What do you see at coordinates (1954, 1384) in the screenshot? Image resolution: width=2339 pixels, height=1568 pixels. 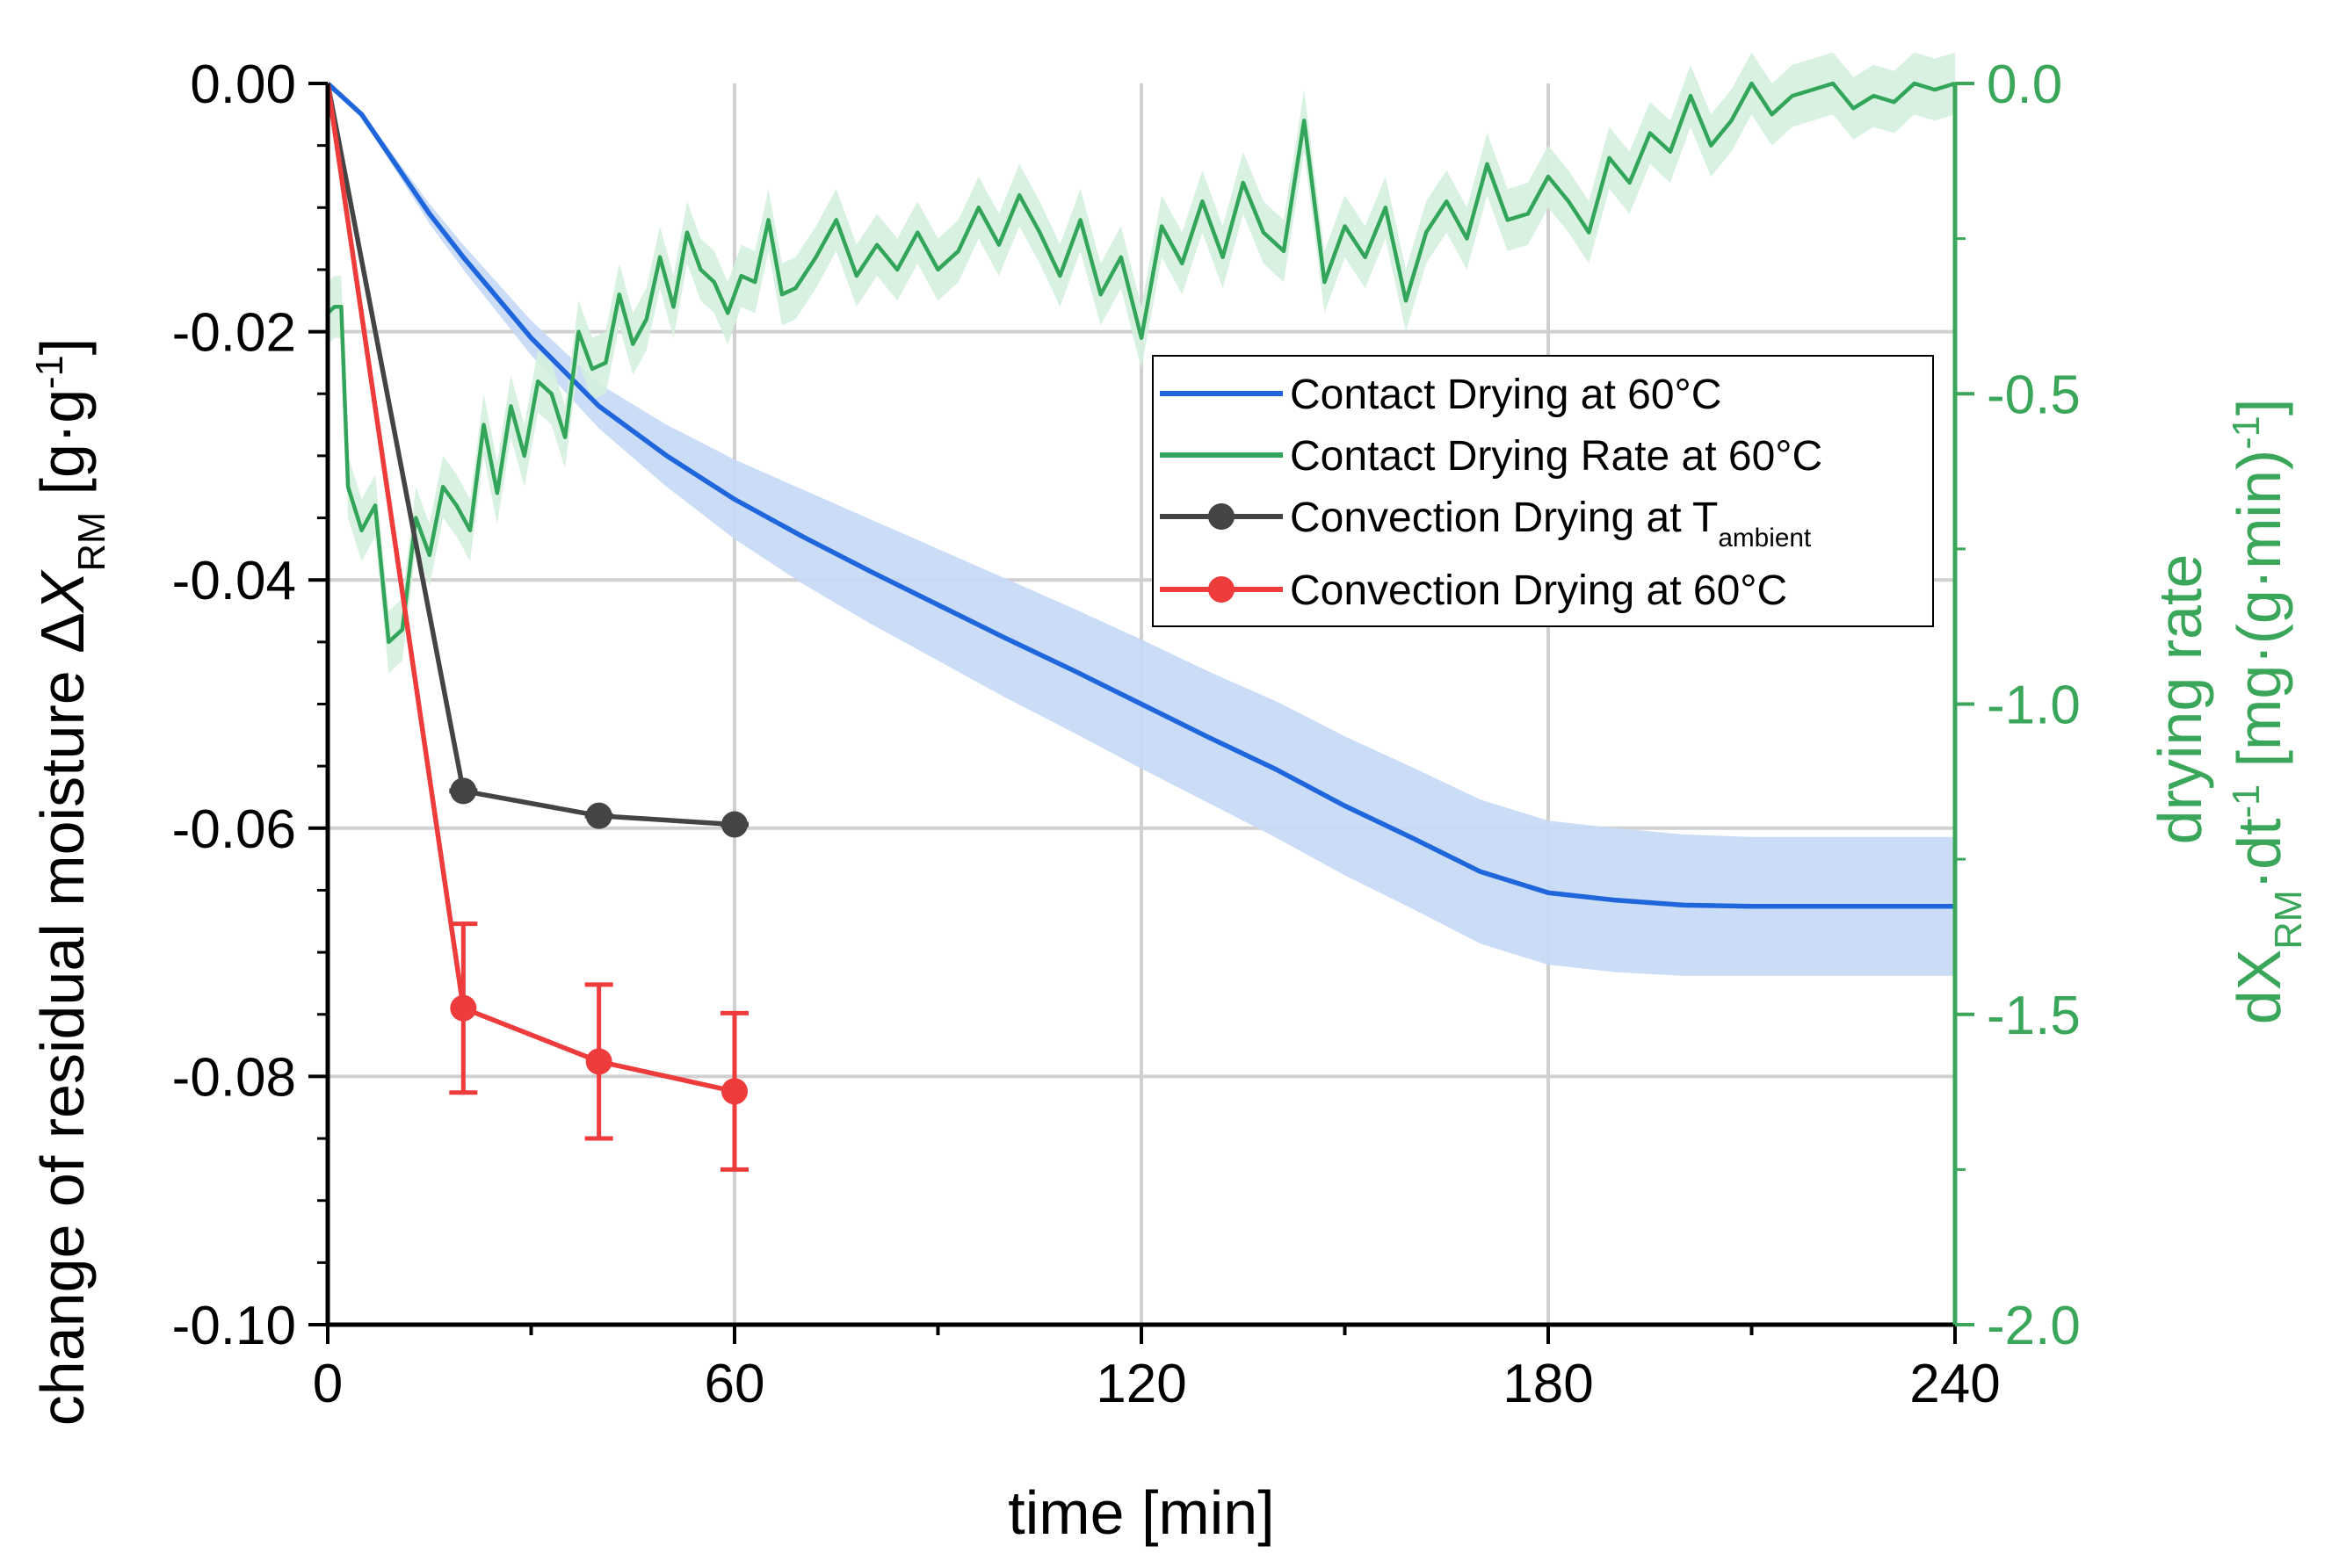 I see `x-tick-label-4: 240` at bounding box center [1954, 1384].